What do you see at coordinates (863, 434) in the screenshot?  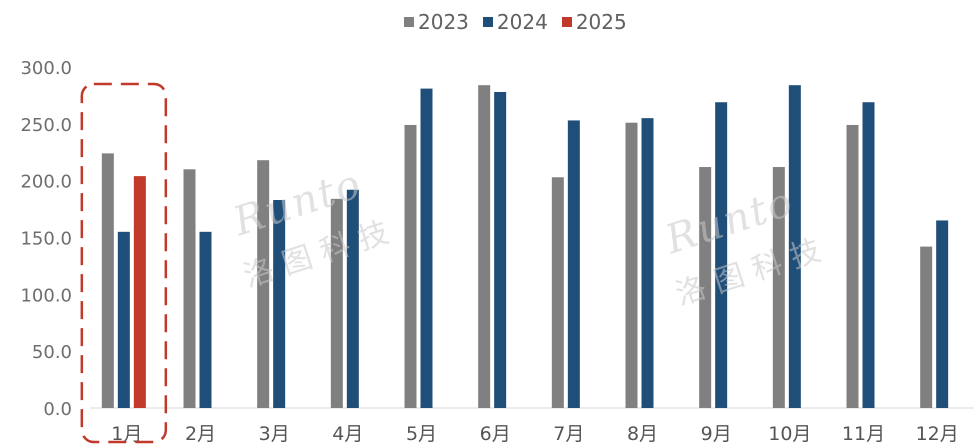 I see `x-tick-label: 11月` at bounding box center [863, 434].